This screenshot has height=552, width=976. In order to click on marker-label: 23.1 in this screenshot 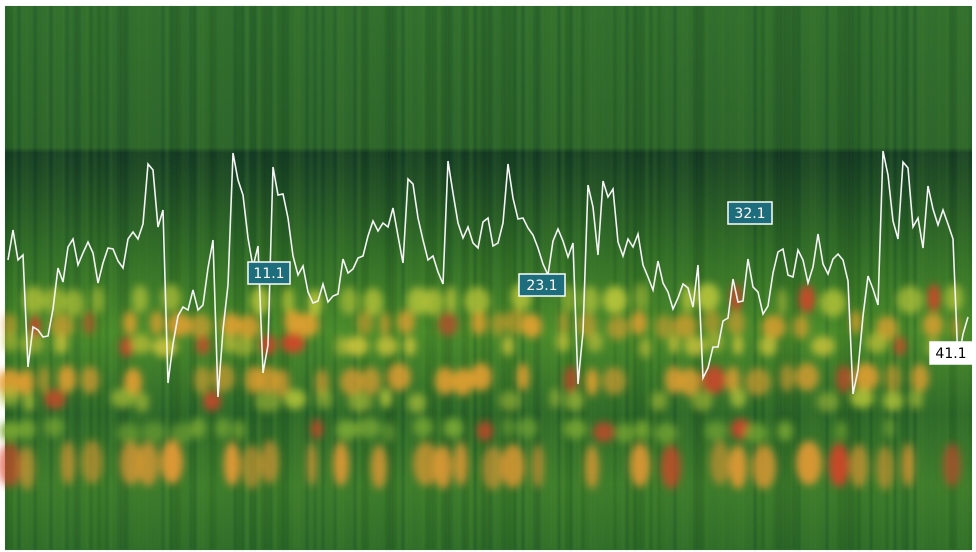, I will do `click(541, 286)`.